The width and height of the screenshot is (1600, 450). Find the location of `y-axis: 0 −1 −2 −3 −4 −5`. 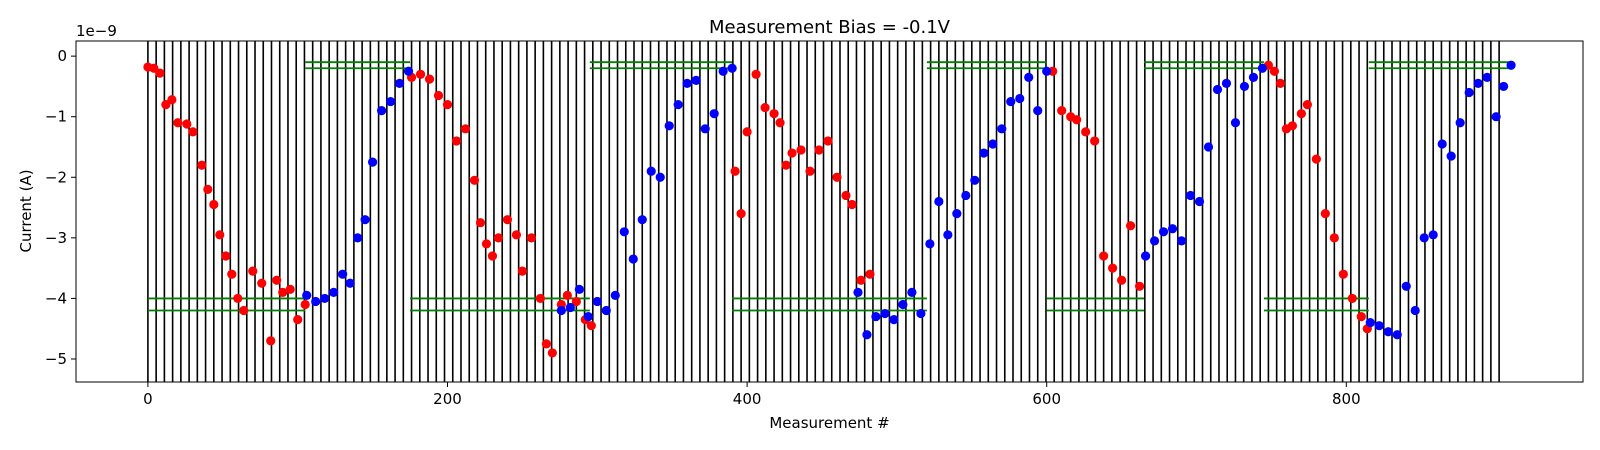

y-axis: 0 −1 −2 −3 −4 −5 is located at coordinates (60, 207).